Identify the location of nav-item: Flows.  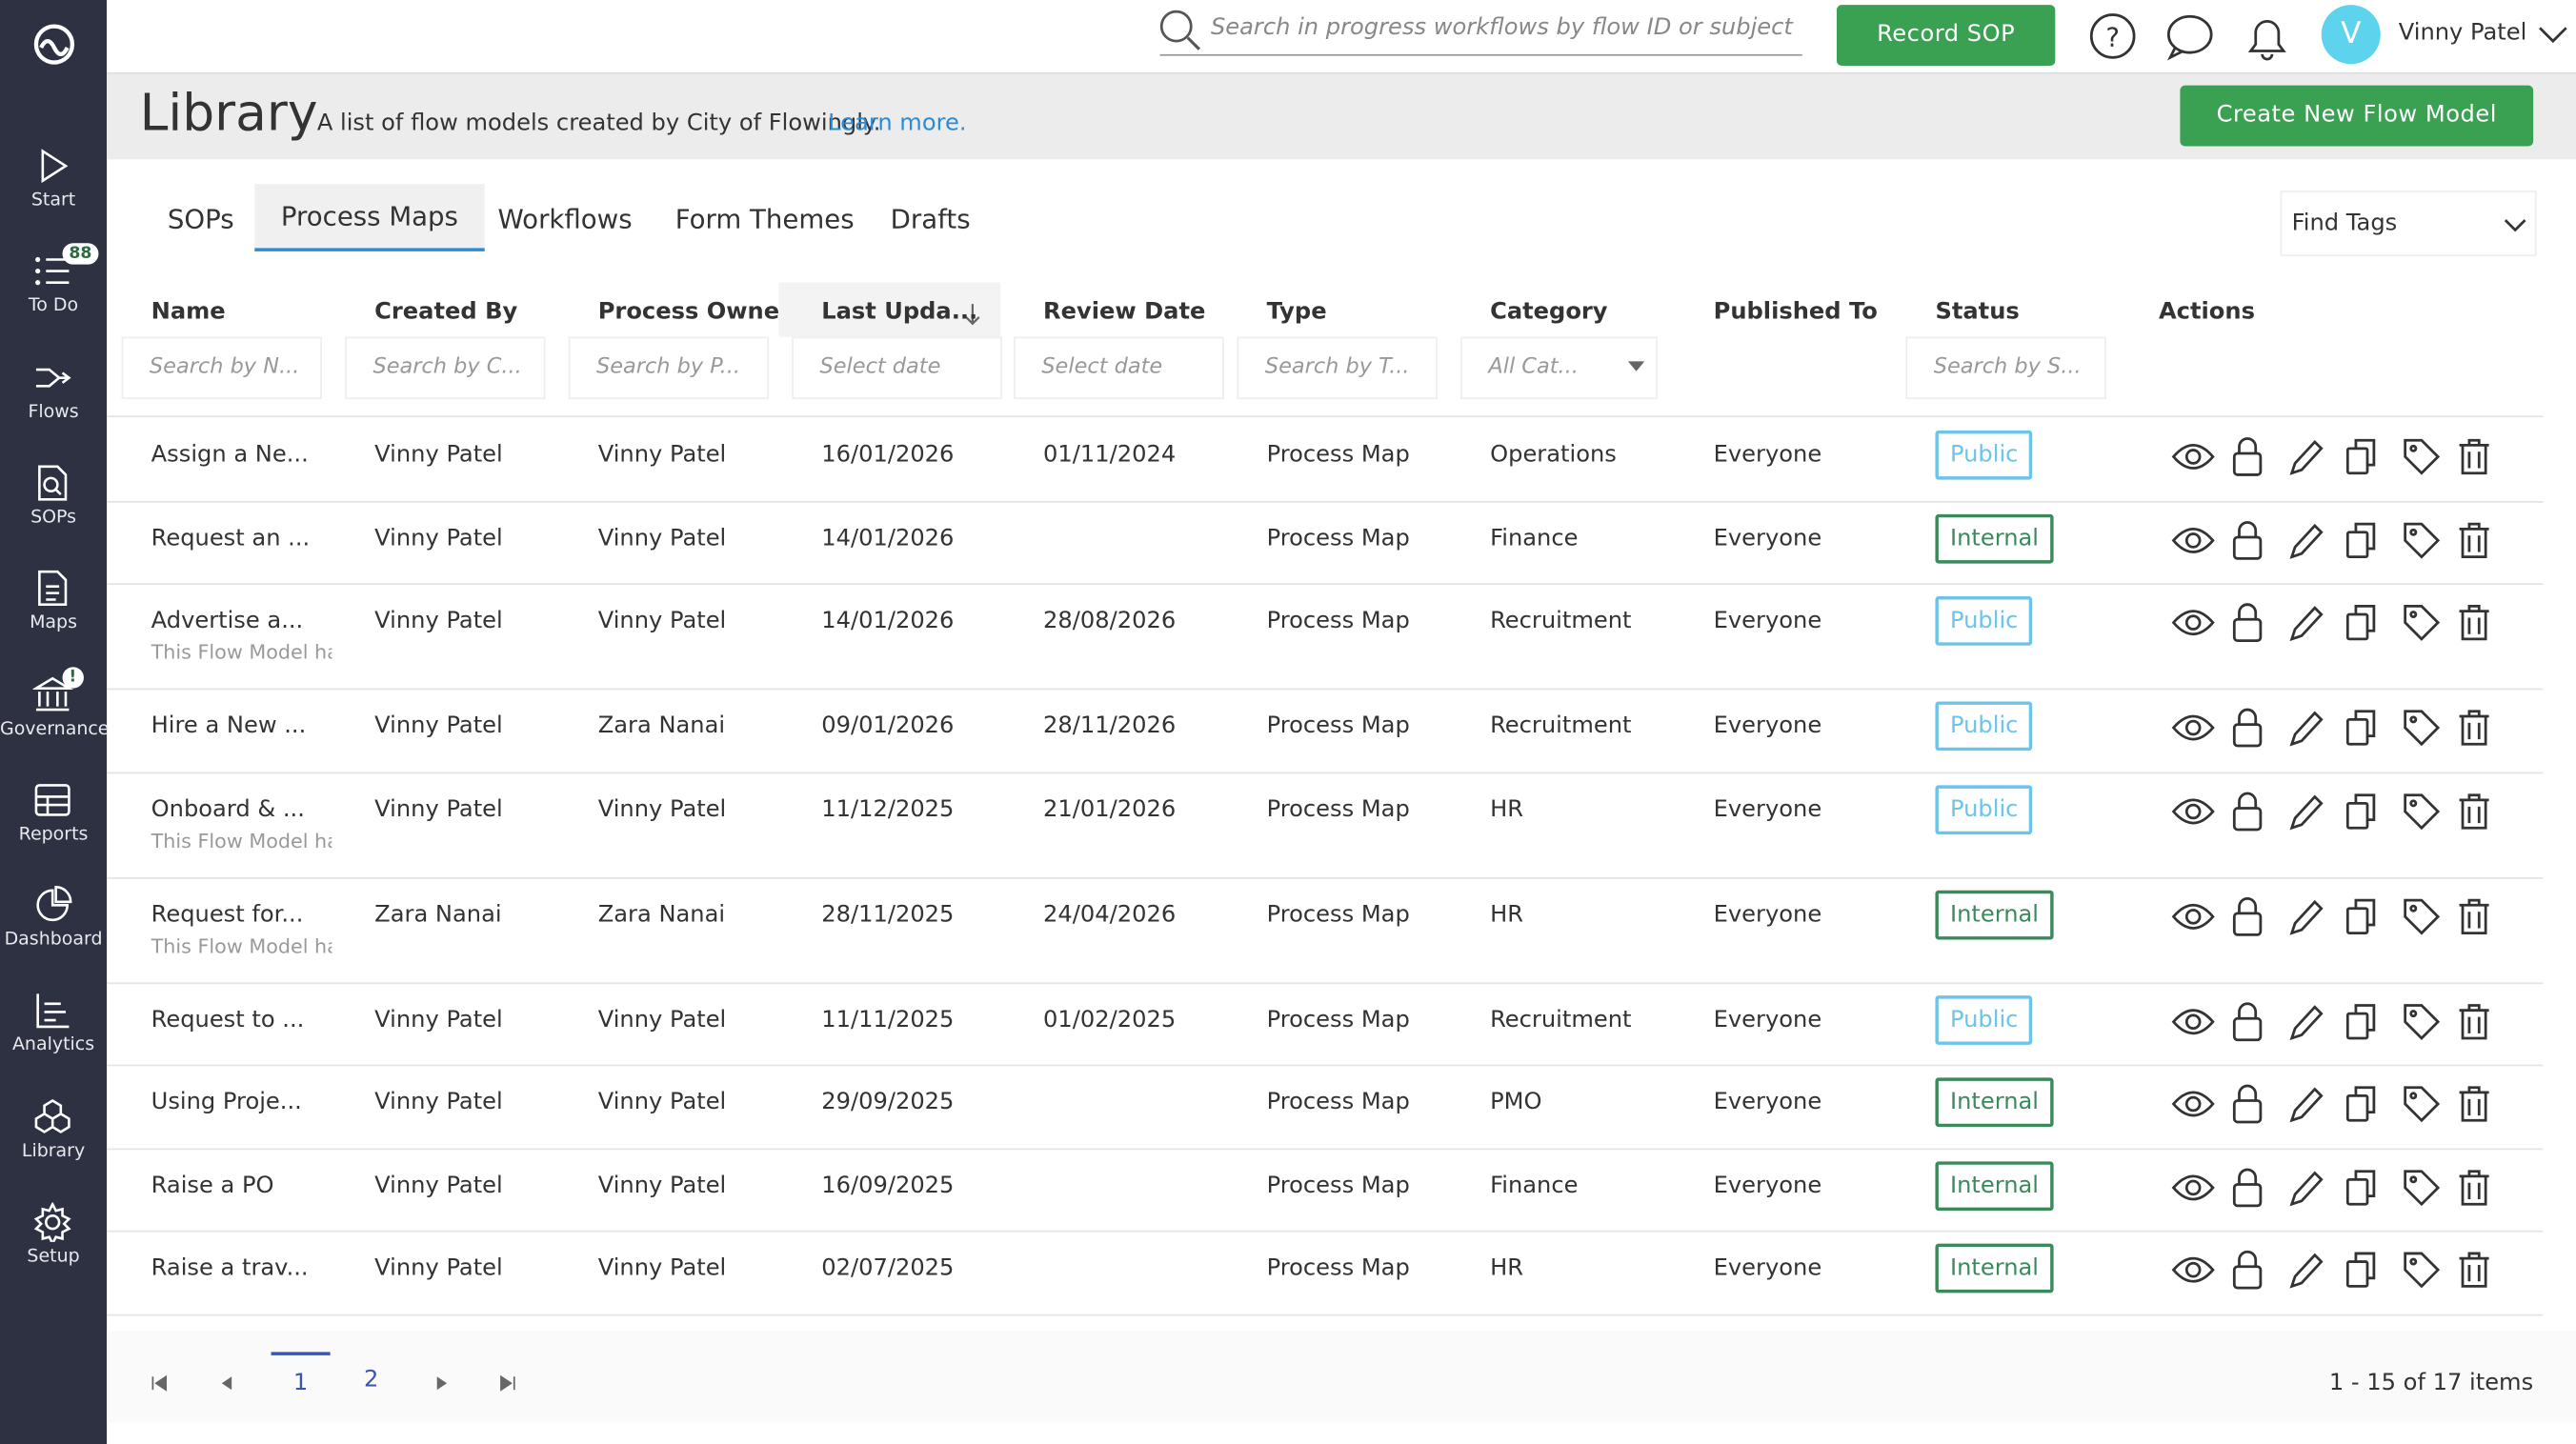
(54, 403).